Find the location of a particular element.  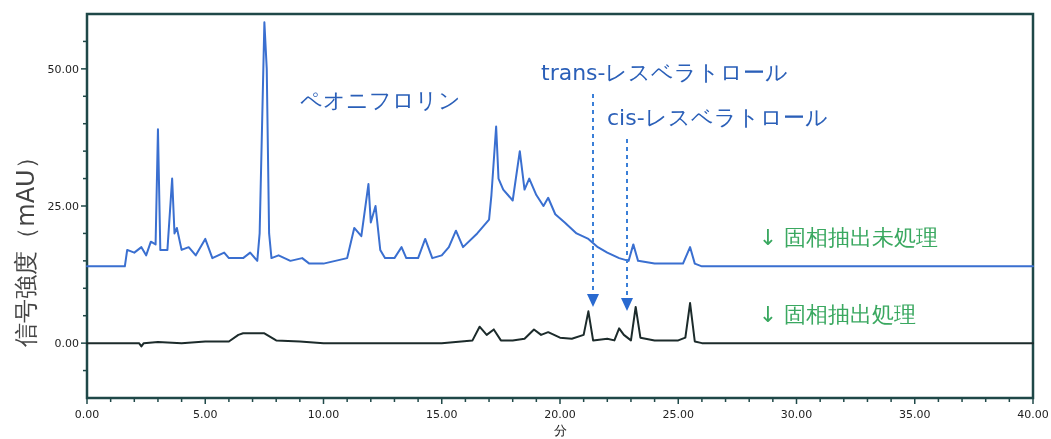

x-tick-label: 40.00 is located at coordinates (1033, 414).